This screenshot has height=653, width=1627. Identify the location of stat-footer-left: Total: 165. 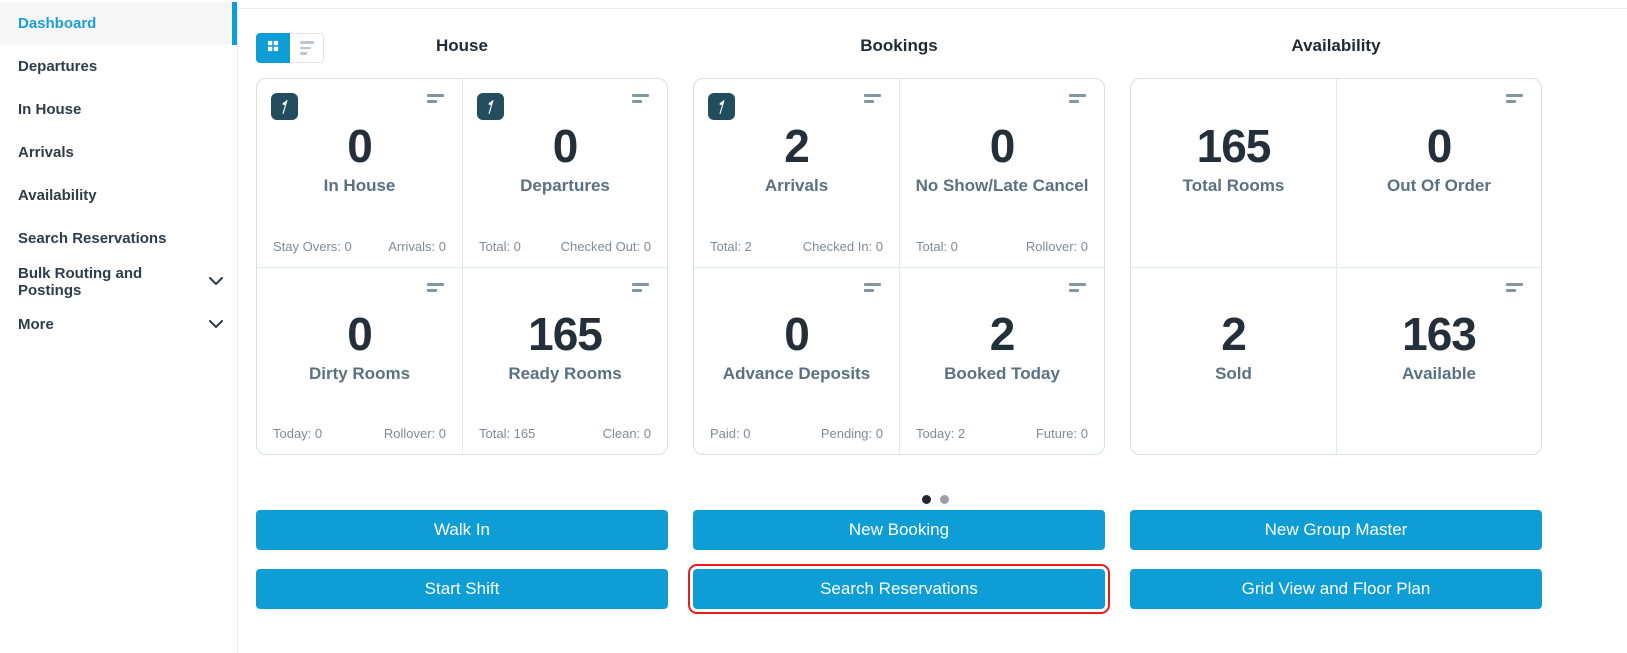
(507, 433).